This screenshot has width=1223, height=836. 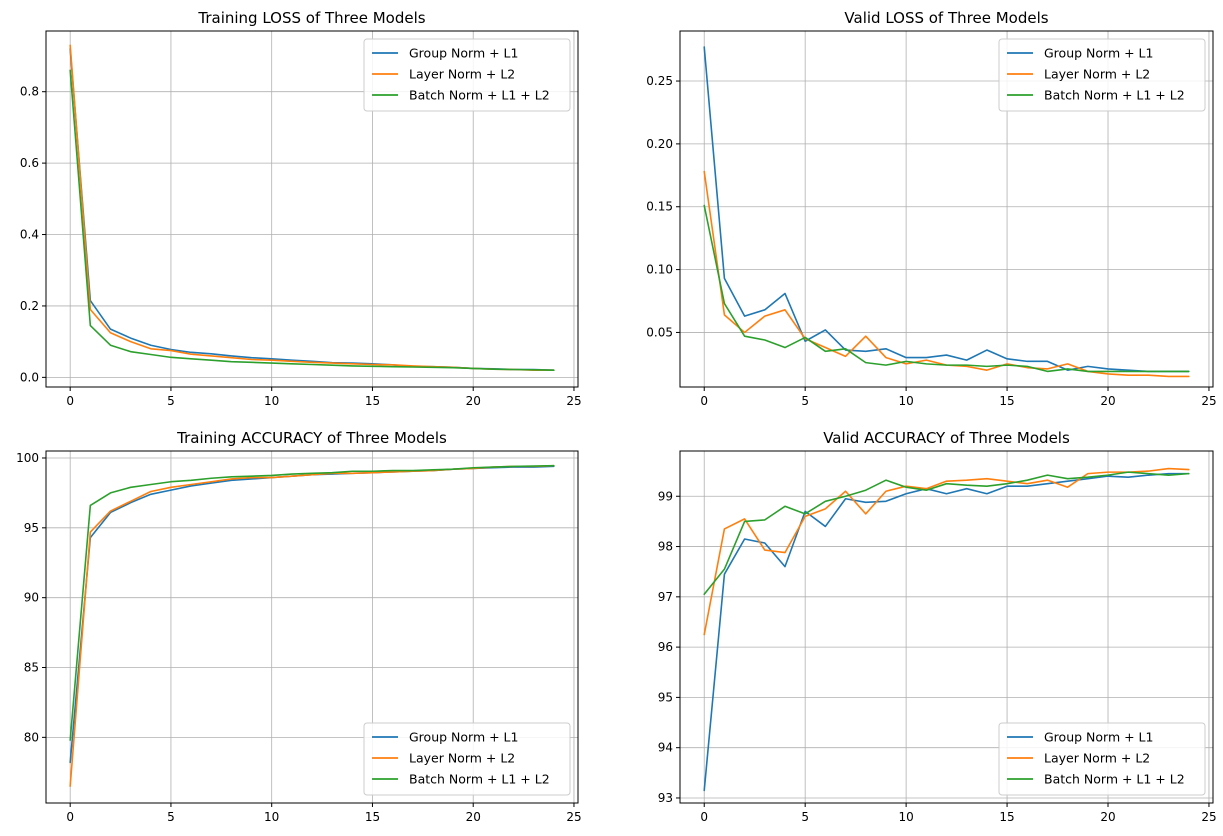 What do you see at coordinates (665, 748) in the screenshot?
I see `y-tick-label: 94` at bounding box center [665, 748].